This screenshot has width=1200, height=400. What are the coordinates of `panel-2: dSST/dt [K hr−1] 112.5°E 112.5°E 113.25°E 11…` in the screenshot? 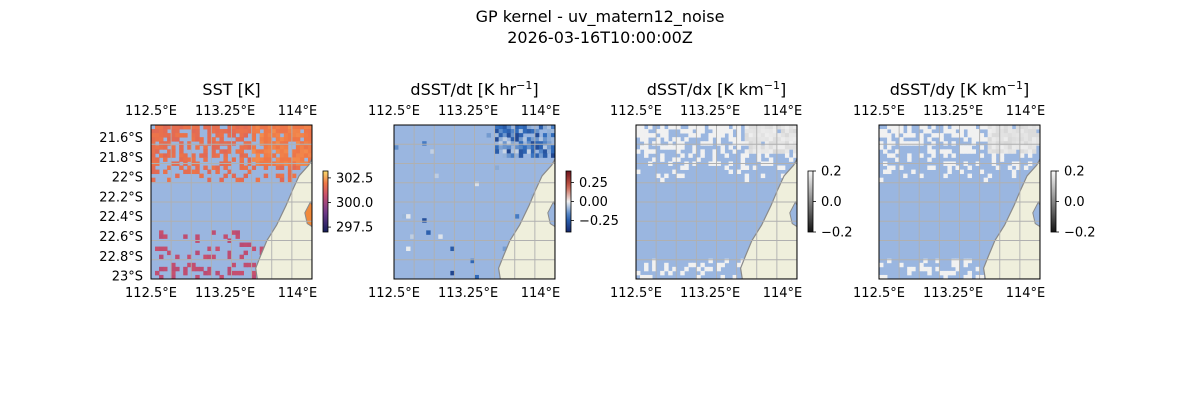 It's located at (493, 190).